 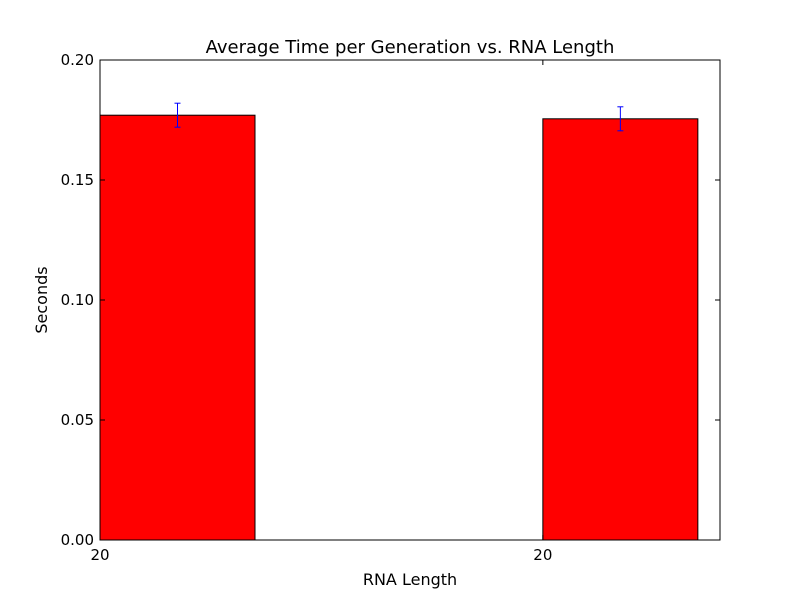 I want to click on y-tick-label-4: 0.15, so click(x=77, y=180).